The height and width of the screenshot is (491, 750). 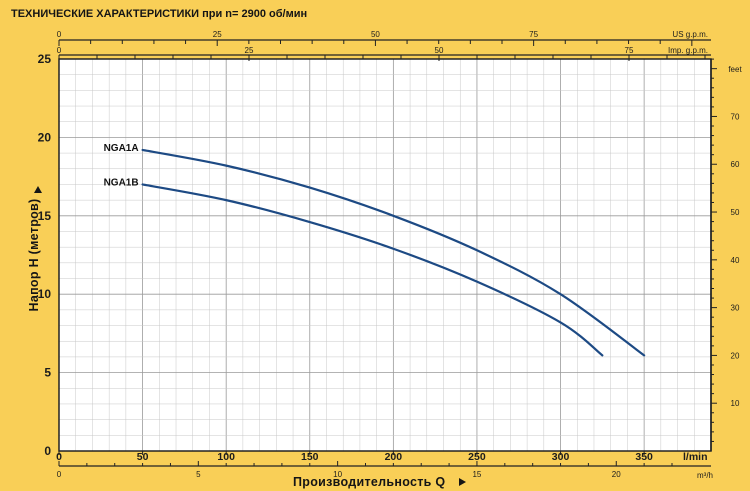 What do you see at coordinates (59, 457) in the screenshot?
I see `lmin-tick-label: 0` at bounding box center [59, 457].